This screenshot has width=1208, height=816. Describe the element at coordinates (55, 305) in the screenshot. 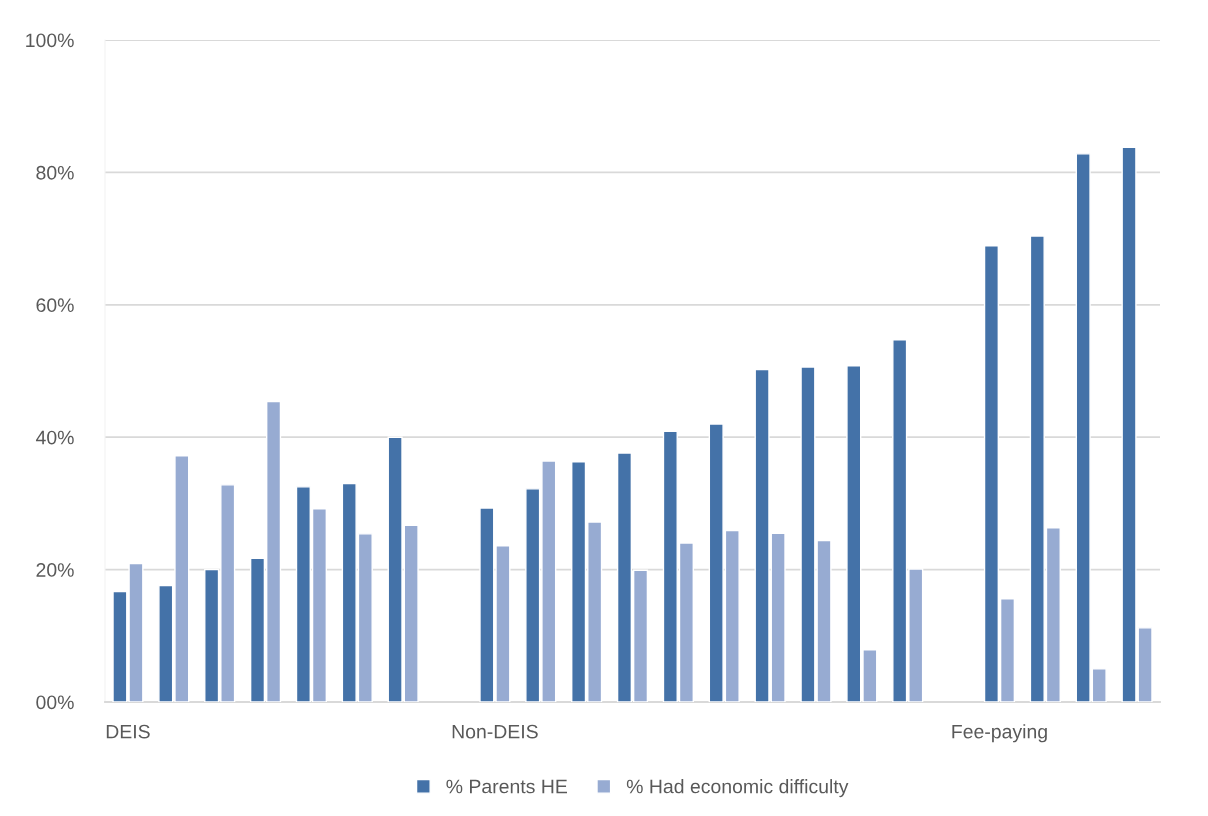

I see `y-tick-label: 60%` at that location.